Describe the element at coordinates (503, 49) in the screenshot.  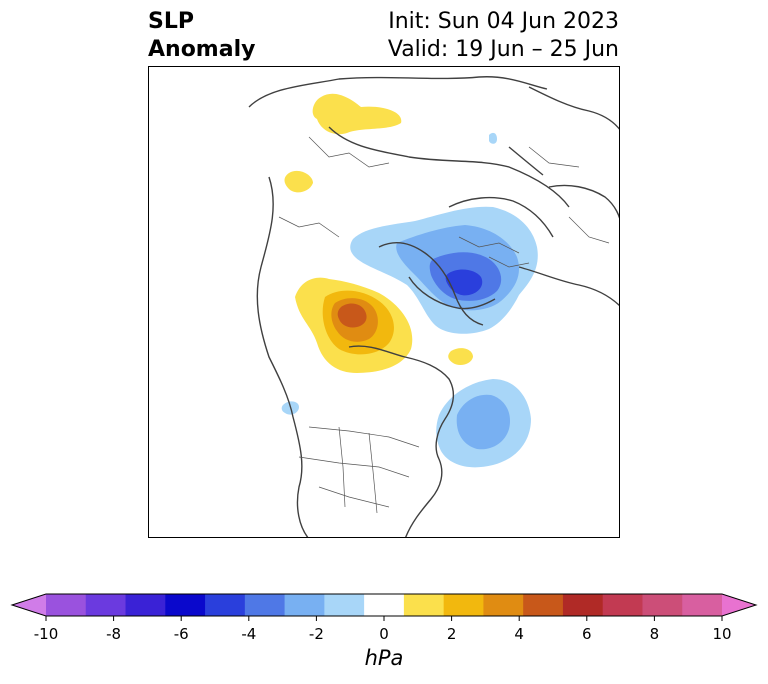
I see `valid-date: Valid: 19 Jun – 25 Jun` at that location.